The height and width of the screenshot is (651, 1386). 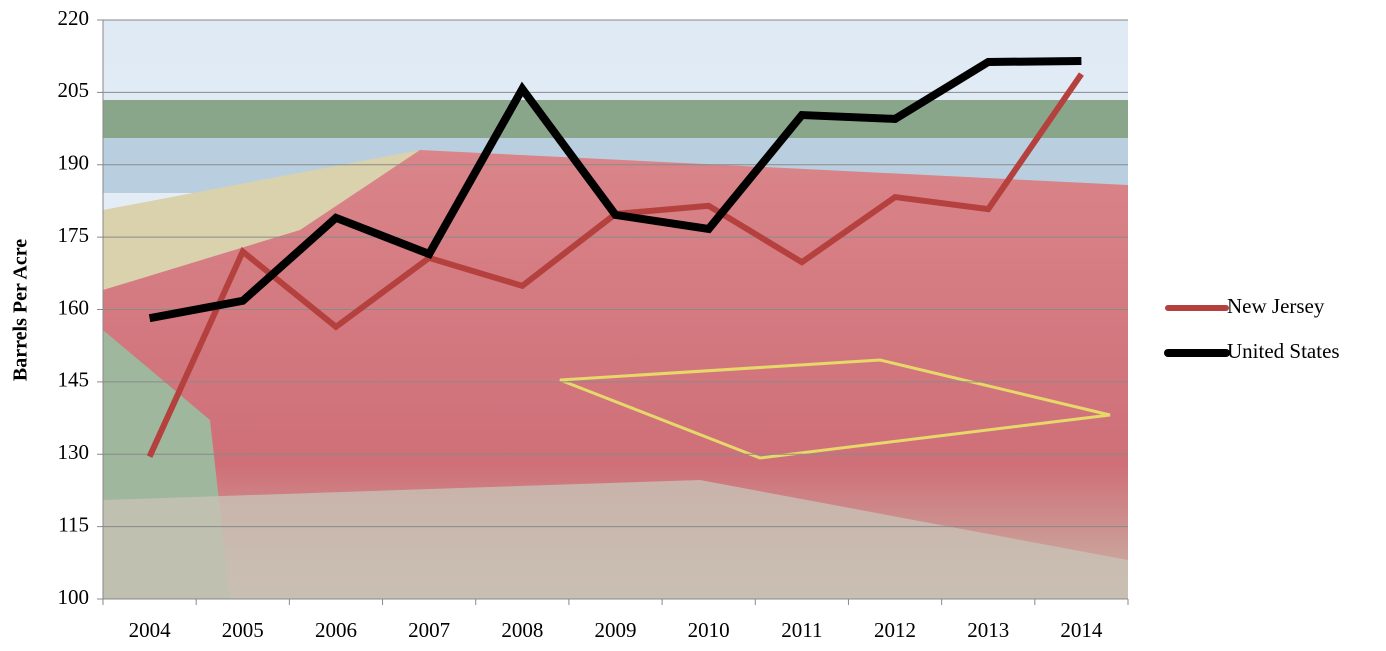 I want to click on x-tick-label: 2012, so click(x=895, y=630).